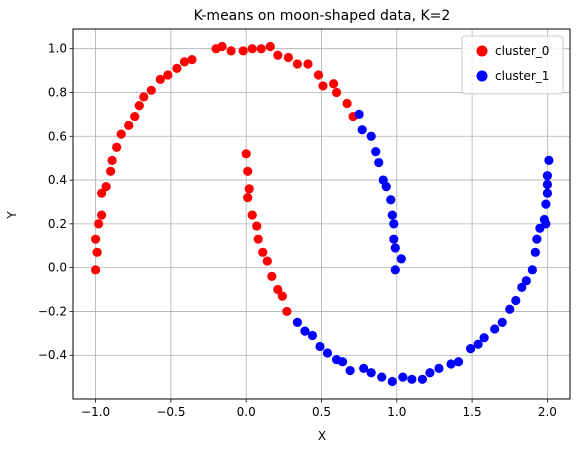  Describe the element at coordinates (57, 49) in the screenshot. I see `y-tick-label: 1.0` at that location.